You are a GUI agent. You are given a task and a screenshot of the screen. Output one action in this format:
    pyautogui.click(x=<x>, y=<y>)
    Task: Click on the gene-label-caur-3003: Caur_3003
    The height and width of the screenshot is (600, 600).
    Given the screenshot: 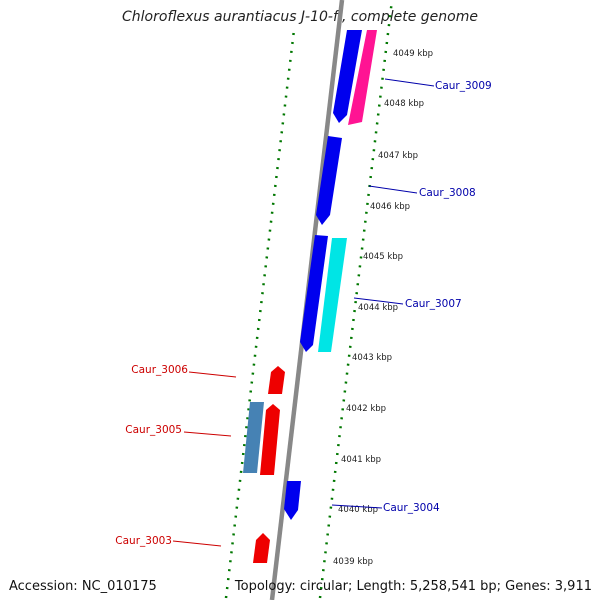 What is the action you would take?
    pyautogui.click(x=143, y=541)
    